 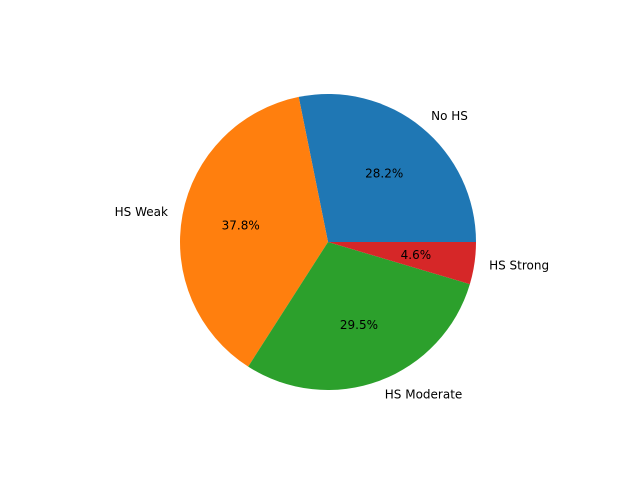 I want to click on pie-percent-no-hs: 28.2%, so click(x=384, y=173).